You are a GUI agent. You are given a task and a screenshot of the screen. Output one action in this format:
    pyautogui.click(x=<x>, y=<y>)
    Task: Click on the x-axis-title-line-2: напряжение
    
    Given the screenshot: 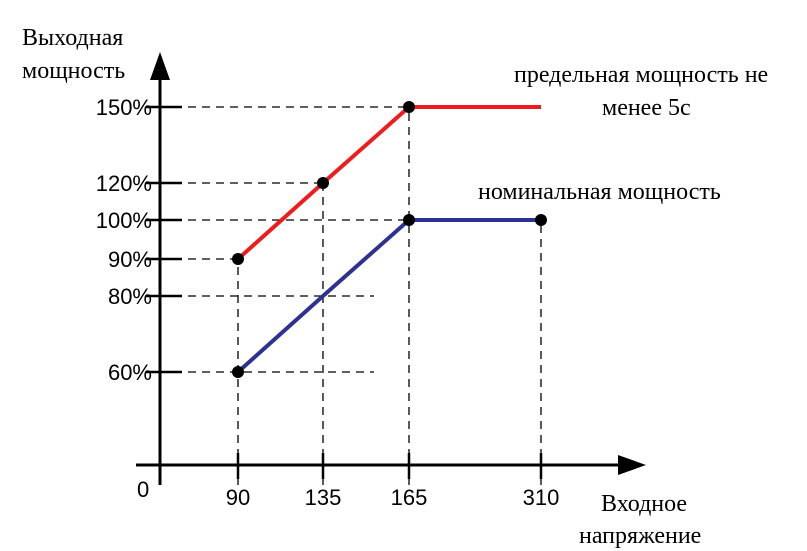 What is the action you would take?
    pyautogui.click(x=640, y=536)
    